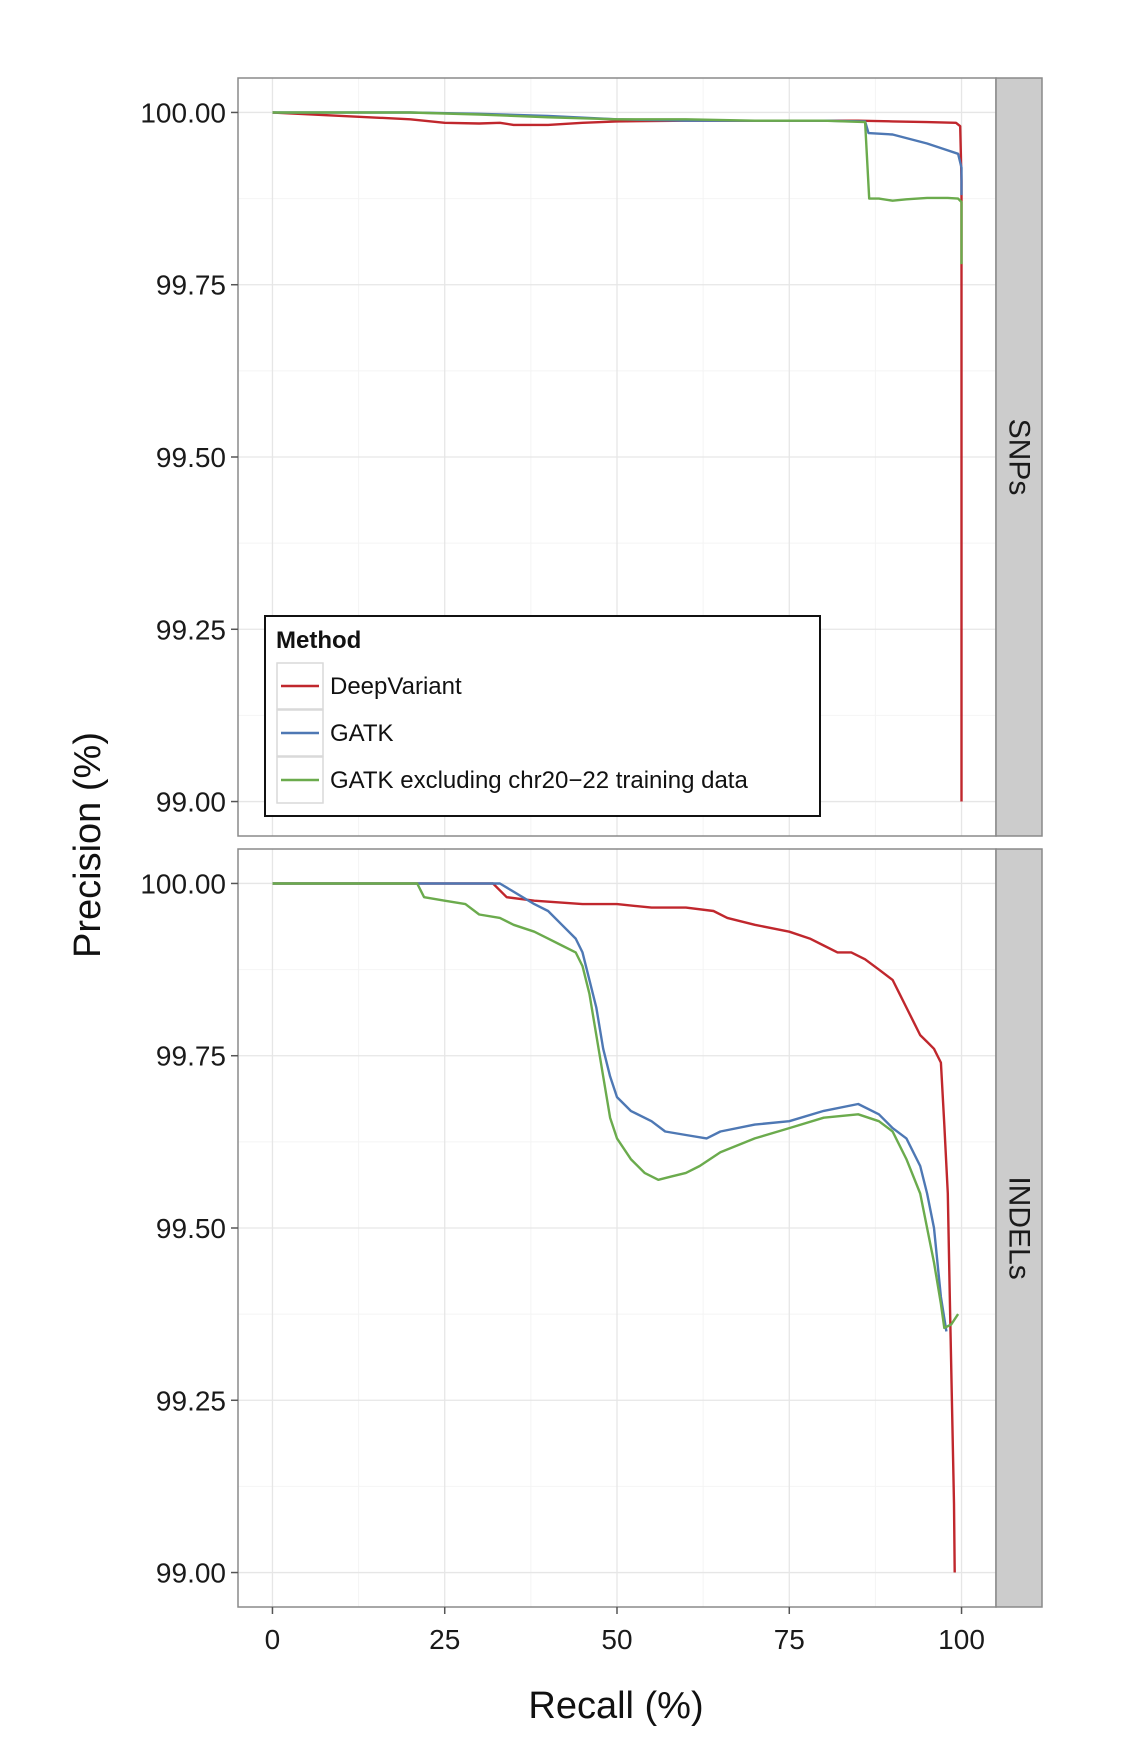  I want to click on strip-label: INDELs, so click(1019, 1227).